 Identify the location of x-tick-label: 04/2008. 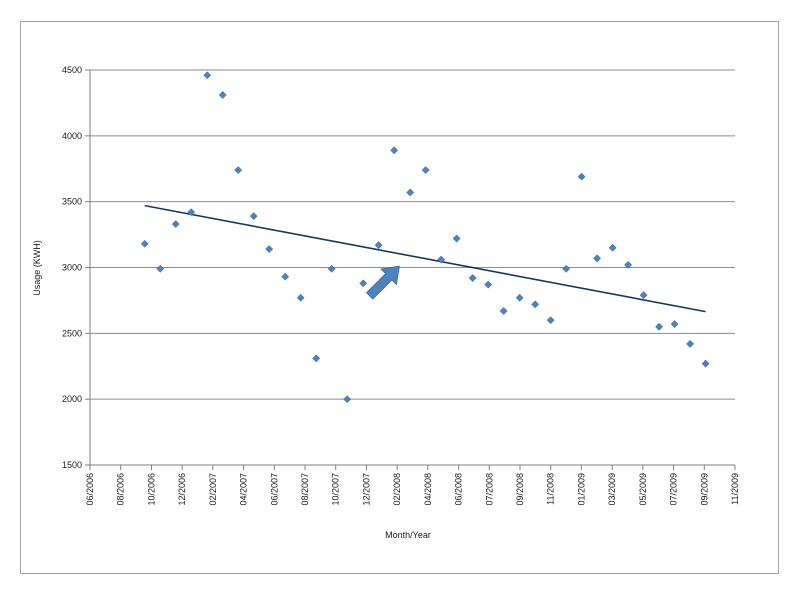
(428, 489).